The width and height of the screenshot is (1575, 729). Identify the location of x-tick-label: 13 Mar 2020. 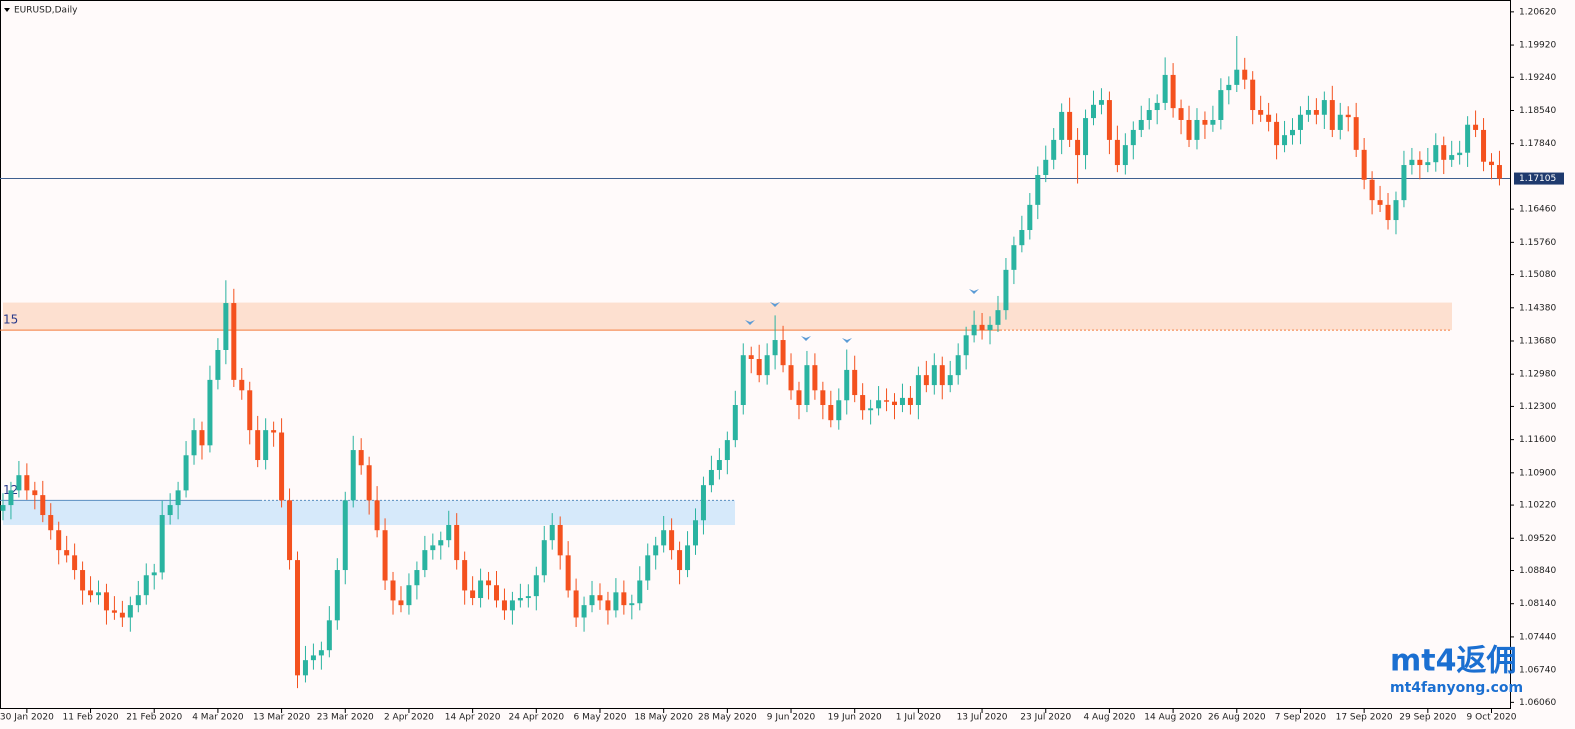
(281, 718).